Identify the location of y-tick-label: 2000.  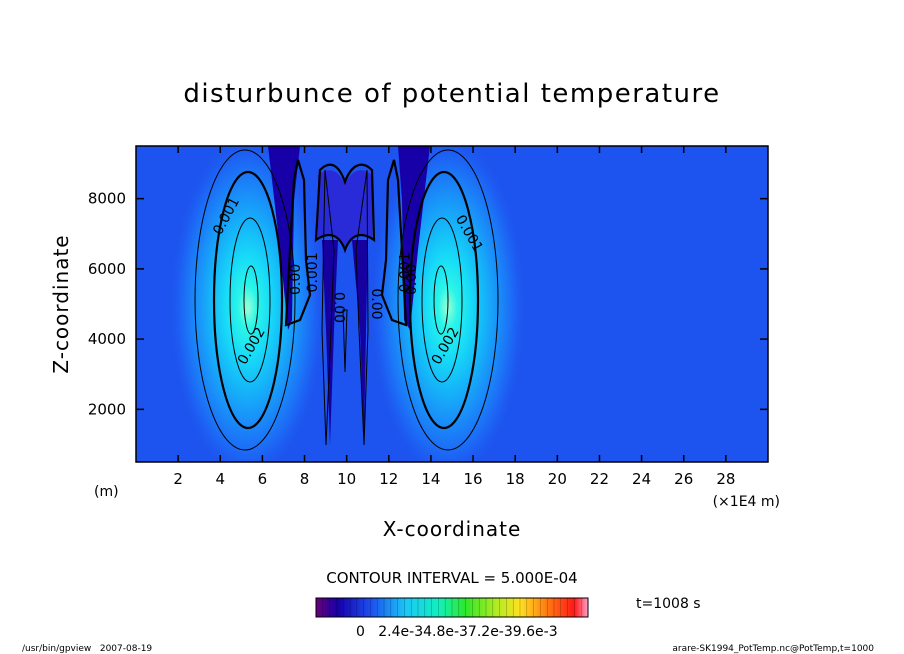
(107, 409).